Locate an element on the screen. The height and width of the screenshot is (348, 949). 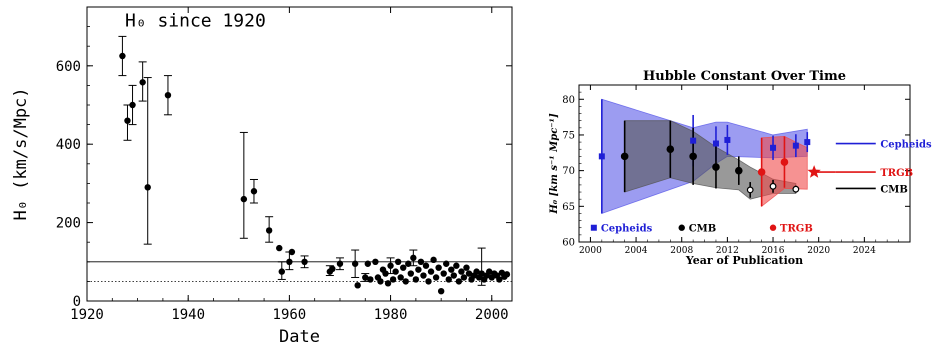
left-x-tick-label: 1980 is located at coordinates (391, 315).